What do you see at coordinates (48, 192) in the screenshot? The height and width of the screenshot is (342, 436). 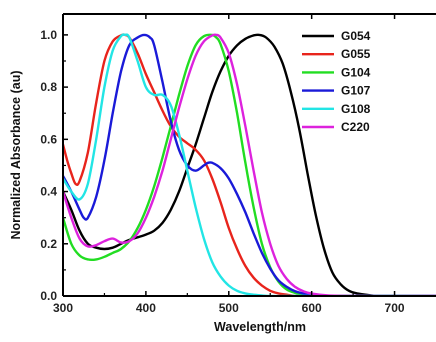 I see `y-tick-label: 0.4` at bounding box center [48, 192].